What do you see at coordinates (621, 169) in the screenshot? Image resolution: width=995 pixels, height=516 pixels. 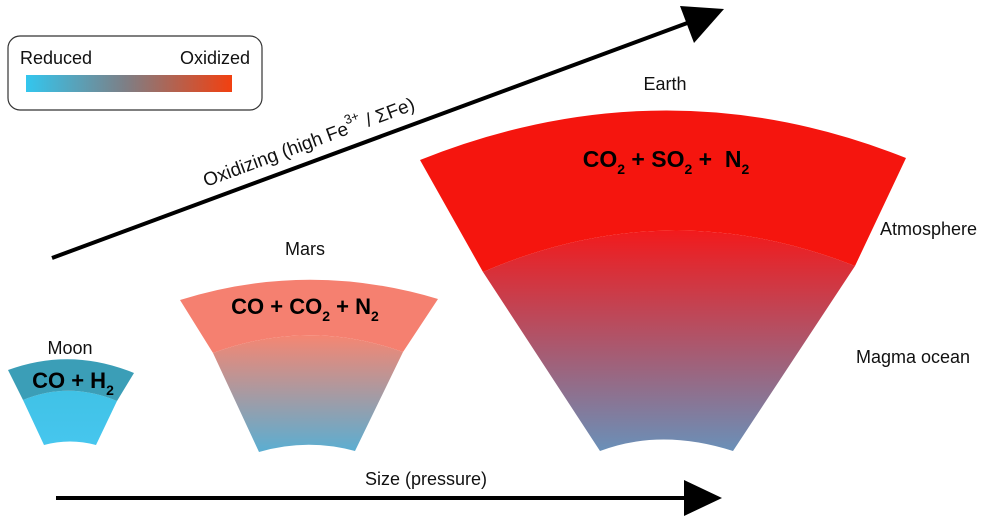 I see `earth-gas-sub-1: 2` at bounding box center [621, 169].